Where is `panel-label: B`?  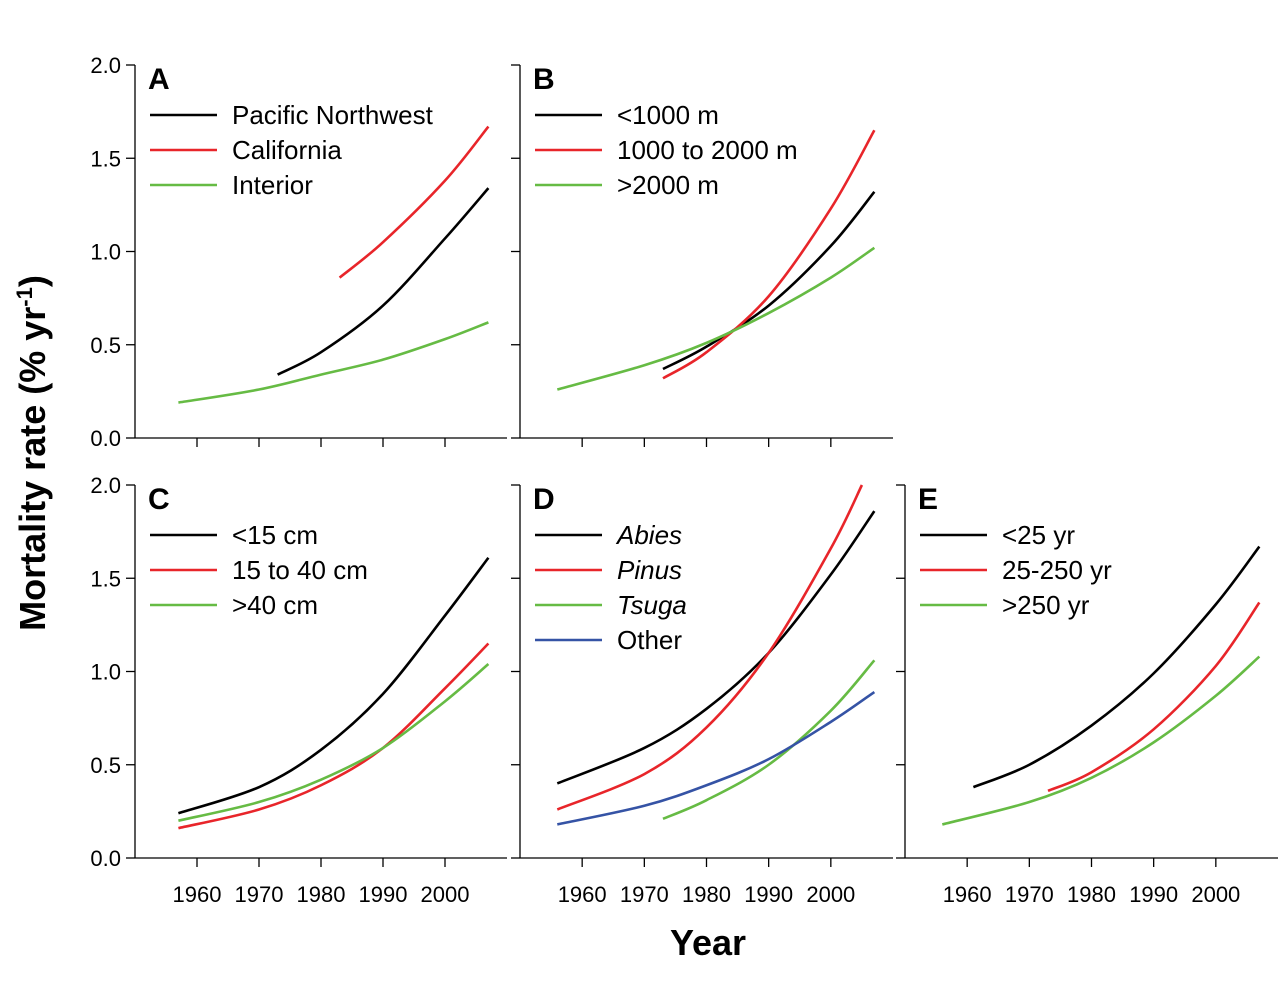
panel-label: B is located at coordinates (544, 79).